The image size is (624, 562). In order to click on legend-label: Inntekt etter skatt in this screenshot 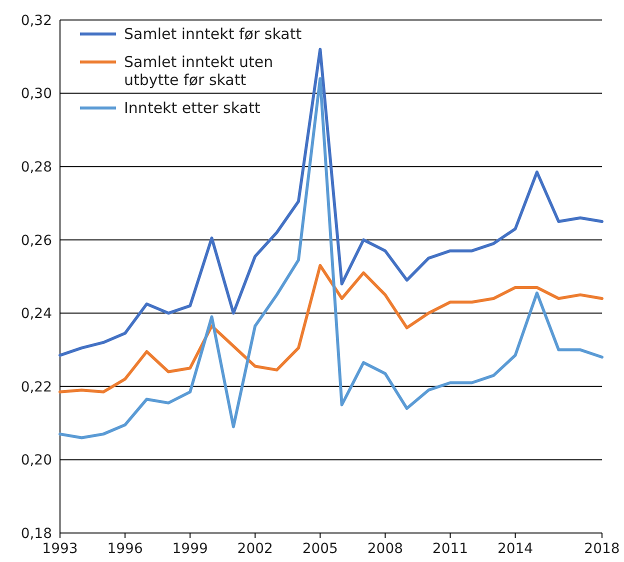, I will do `click(192, 108)`.